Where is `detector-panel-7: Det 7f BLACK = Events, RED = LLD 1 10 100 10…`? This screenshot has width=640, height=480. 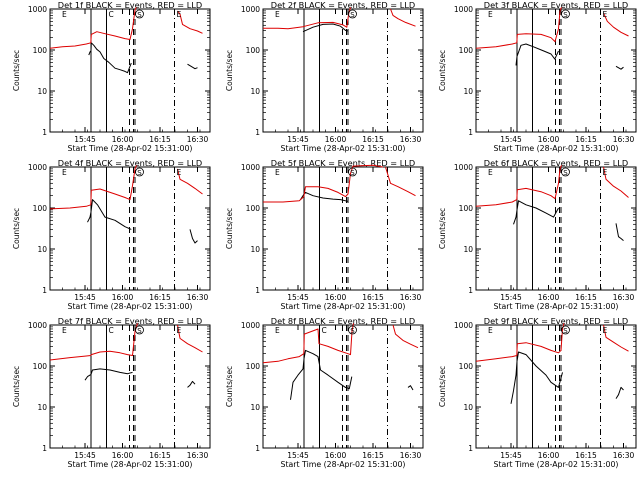
detector-panel-7: Det 7f BLACK = Events, RED = LLD 1 10 100 10… is located at coordinates (111, 392).